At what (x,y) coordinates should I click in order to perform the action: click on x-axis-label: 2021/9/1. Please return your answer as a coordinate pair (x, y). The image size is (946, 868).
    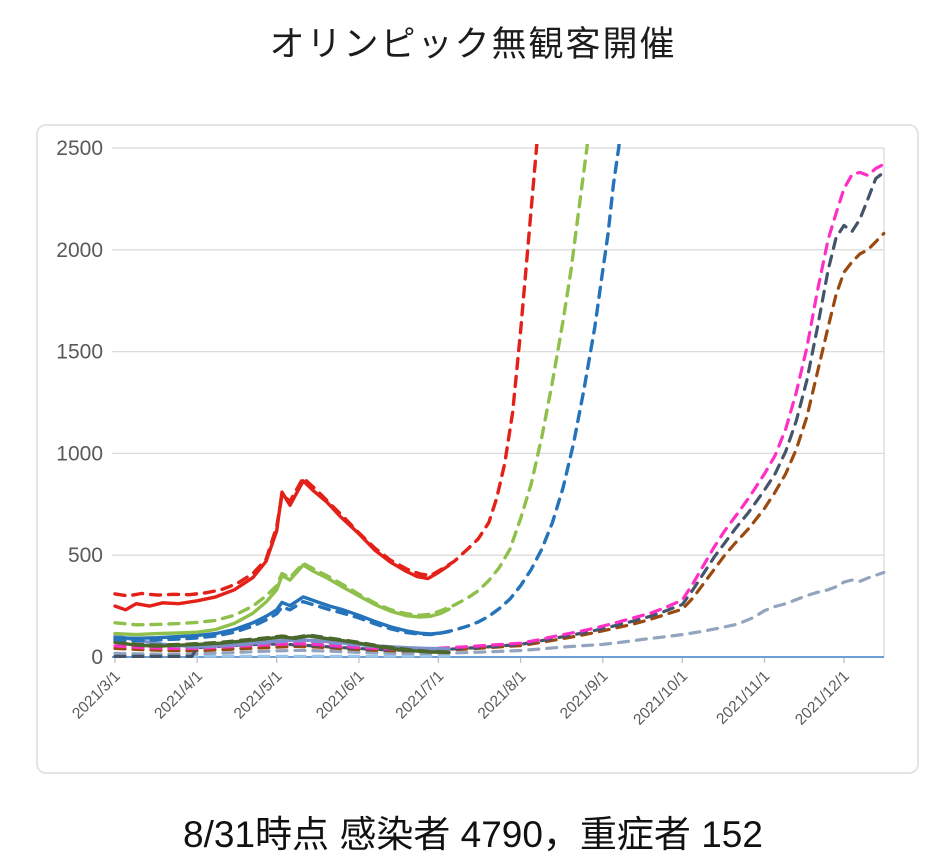
    Looking at the image, I should click on (584, 695).